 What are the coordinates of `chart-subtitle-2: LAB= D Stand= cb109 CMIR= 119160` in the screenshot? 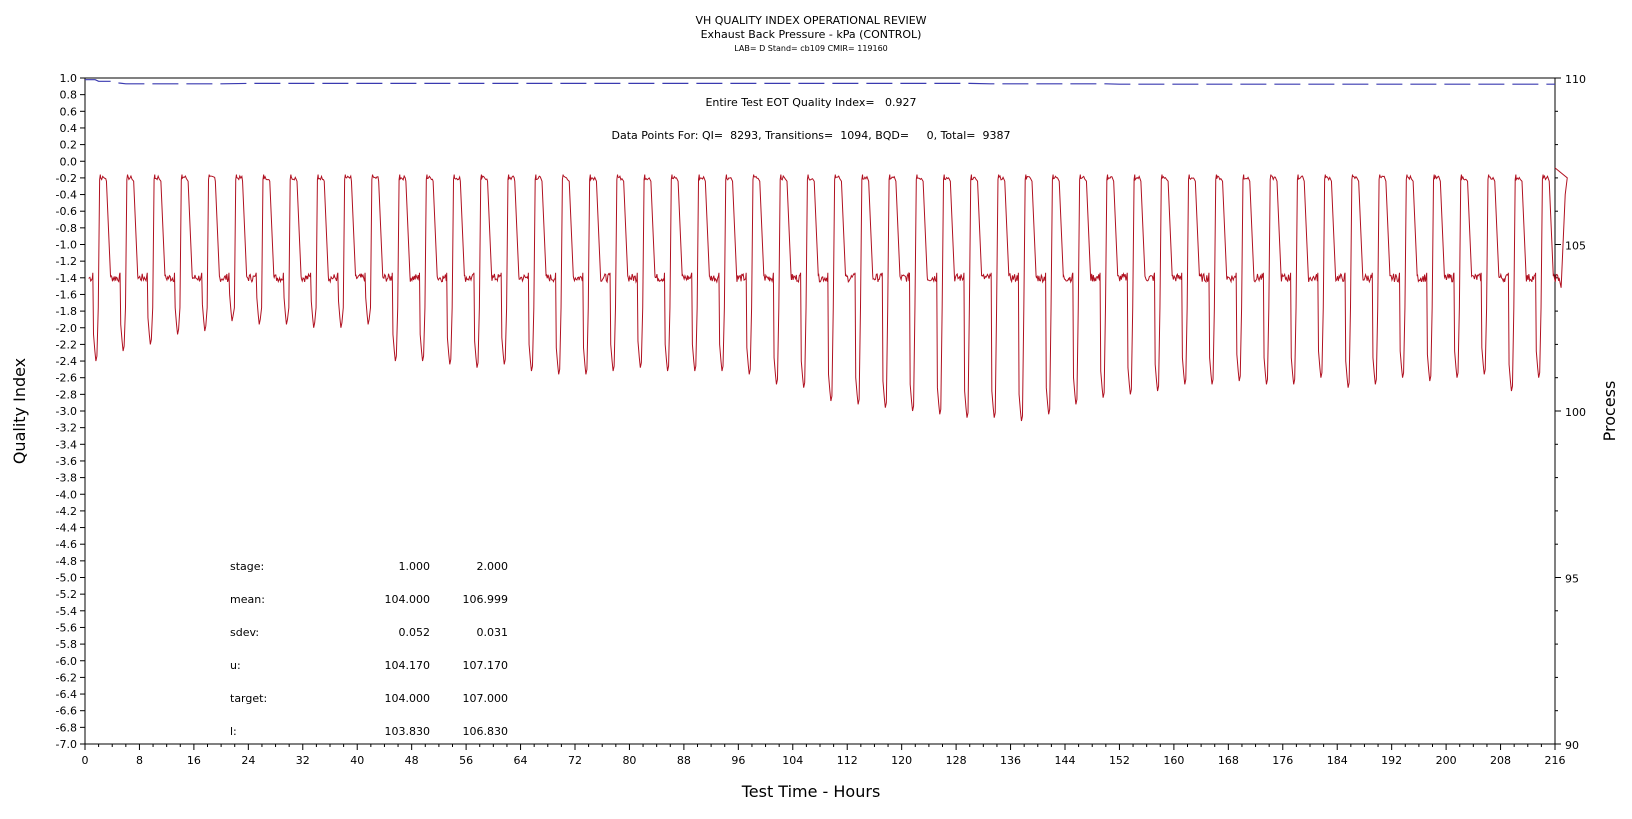 It's located at (811, 48).